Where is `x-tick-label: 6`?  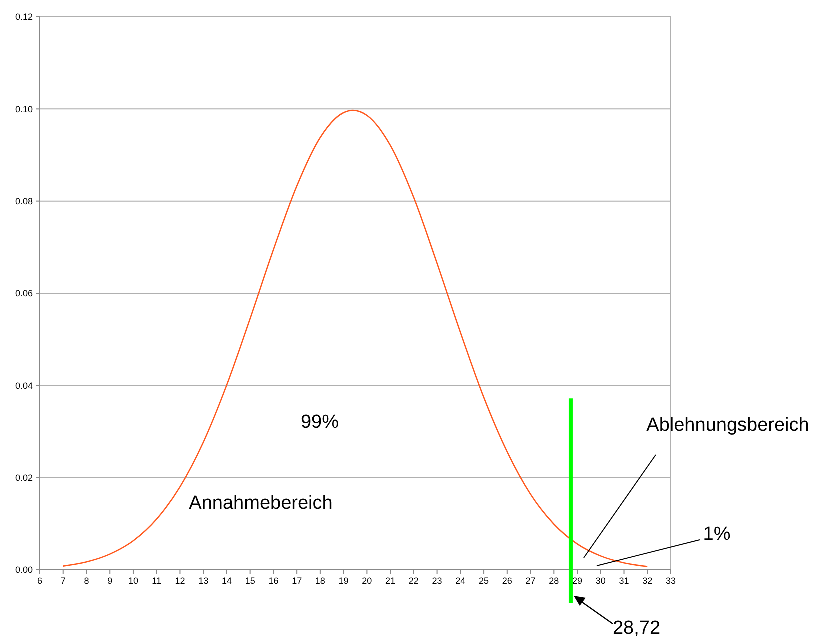
x-tick-label: 6 is located at coordinates (40, 581).